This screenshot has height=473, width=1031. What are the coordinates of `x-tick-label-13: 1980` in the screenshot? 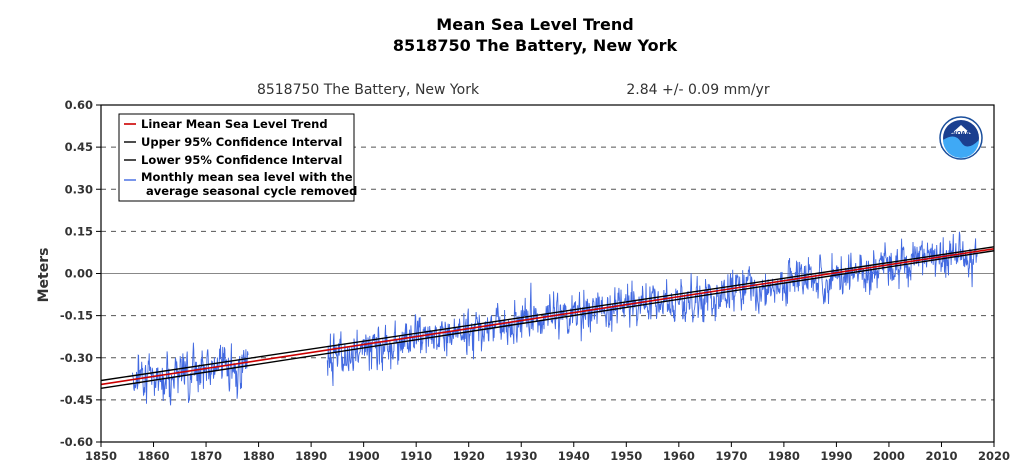 It's located at (784, 456).